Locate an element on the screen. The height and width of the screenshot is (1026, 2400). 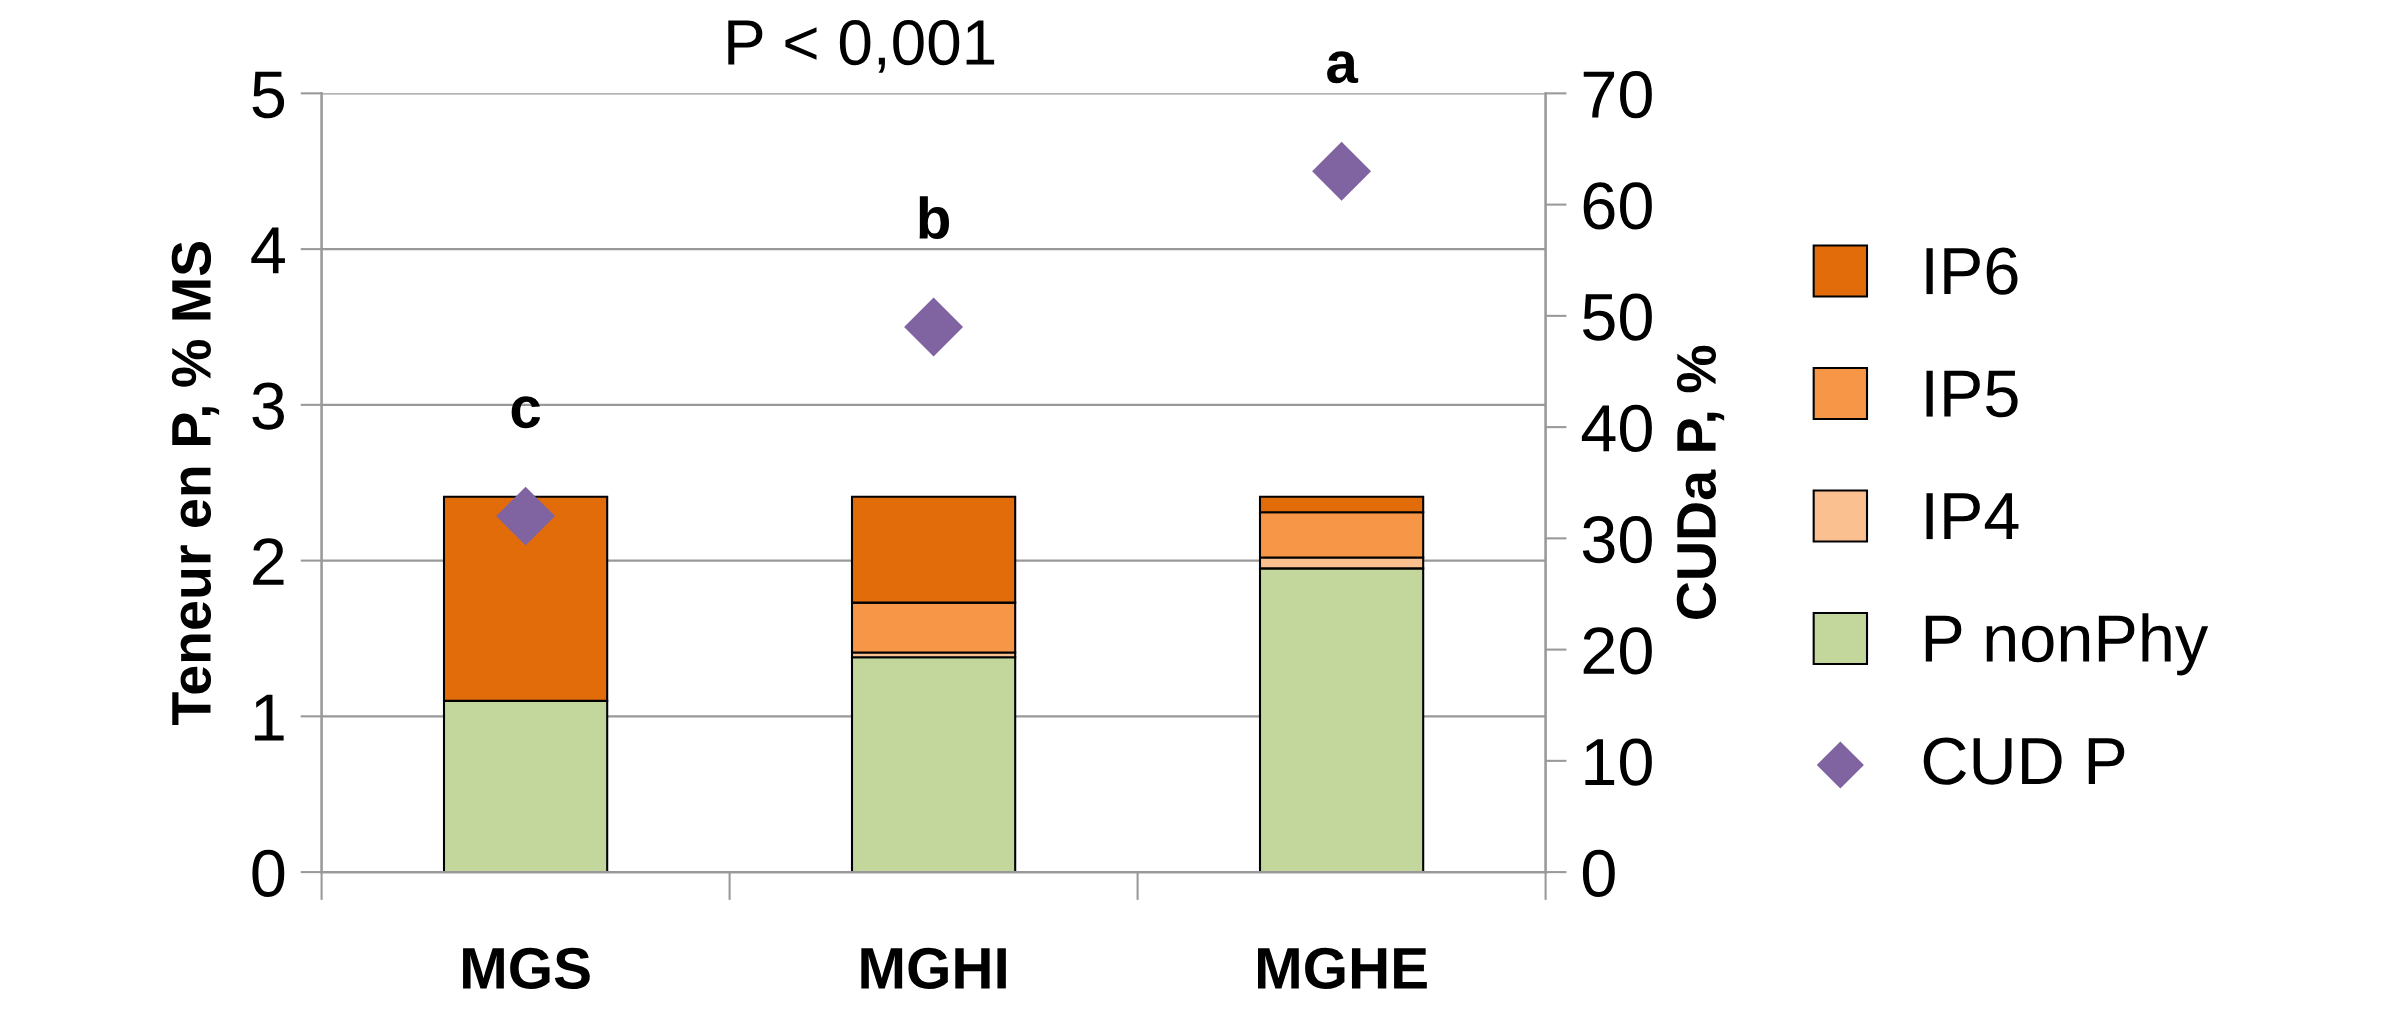
x-tick-label: MGHI is located at coordinates (933, 968).